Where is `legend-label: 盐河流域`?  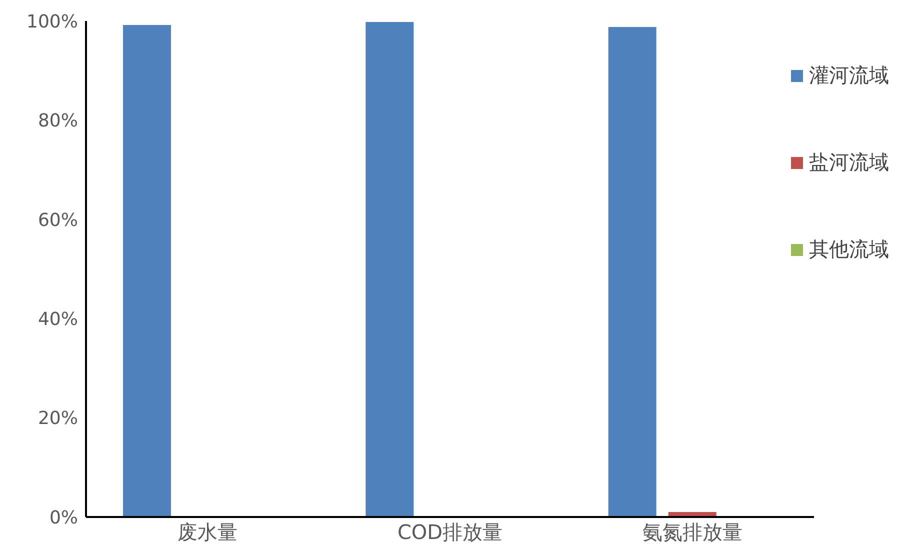 legend-label: 盐河流域 is located at coordinates (849, 162).